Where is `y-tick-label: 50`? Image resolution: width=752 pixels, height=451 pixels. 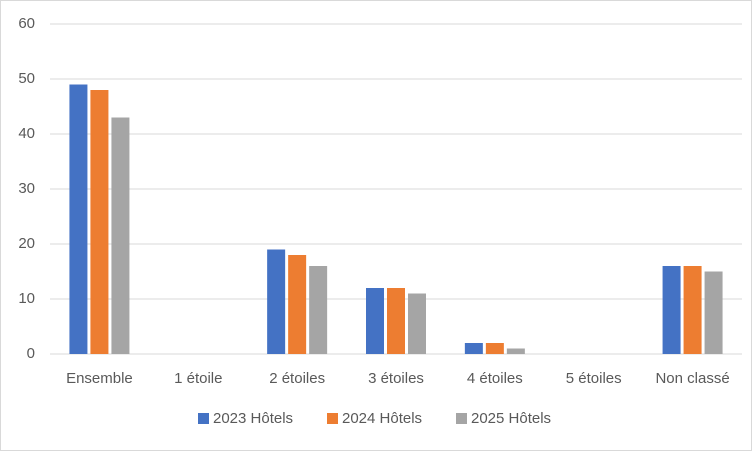 y-tick-label: 50 is located at coordinates (26, 78).